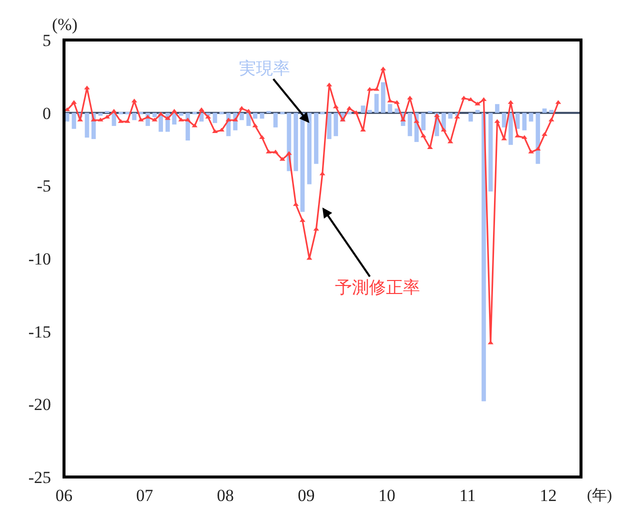 The width and height of the screenshot is (623, 517). Describe the element at coordinates (467, 495) in the screenshot. I see `x-tick-label: 11` at that location.